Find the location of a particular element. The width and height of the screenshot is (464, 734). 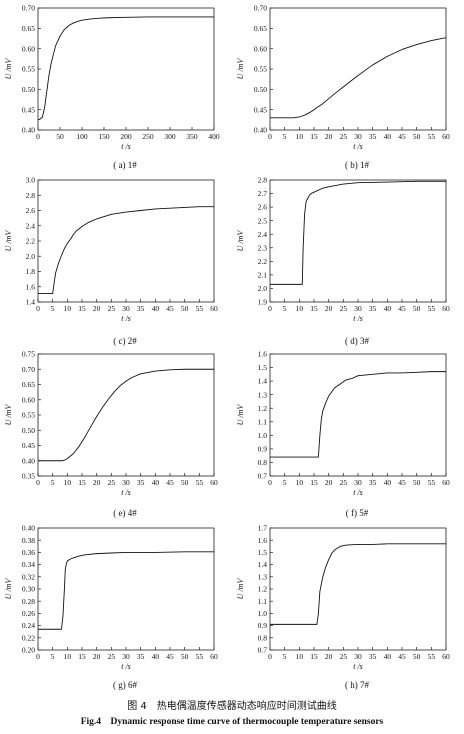

y-tick-label: 2.5 is located at coordinates (263, 220).